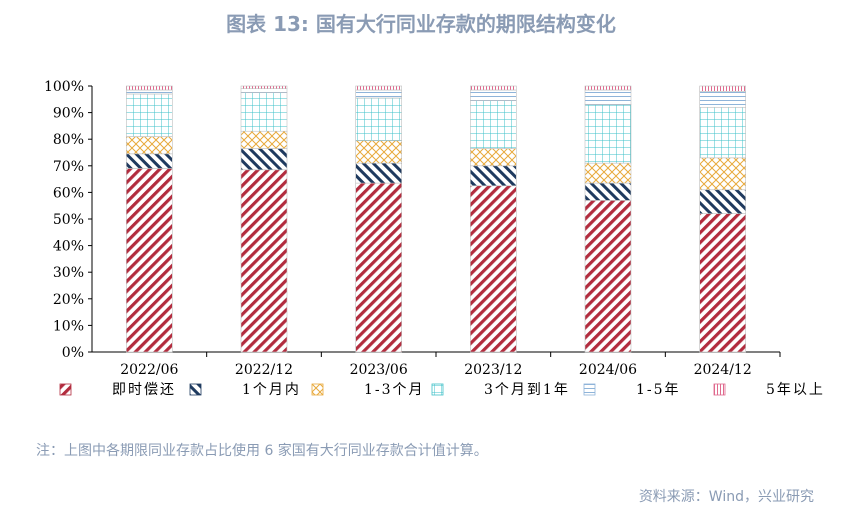 The image size is (842, 512). What do you see at coordinates (68, 220) in the screenshot?
I see `y-tick-label: 50%` at bounding box center [68, 220].